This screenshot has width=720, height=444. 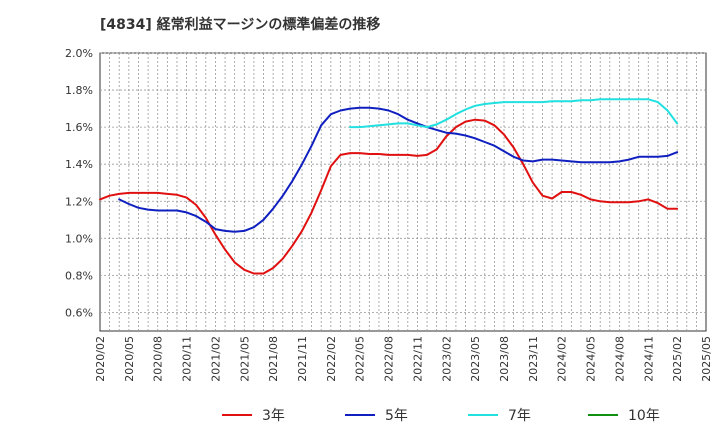 I want to click on legend-label: 10年, so click(x=644, y=416).